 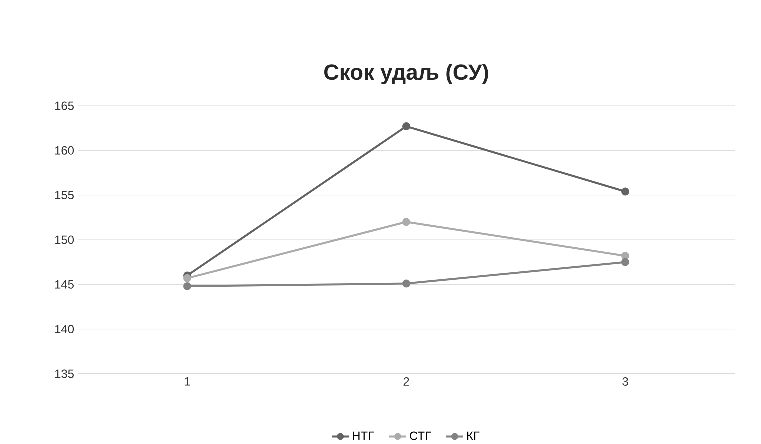 I want to click on y-tick-label: 155, so click(x=64, y=195).